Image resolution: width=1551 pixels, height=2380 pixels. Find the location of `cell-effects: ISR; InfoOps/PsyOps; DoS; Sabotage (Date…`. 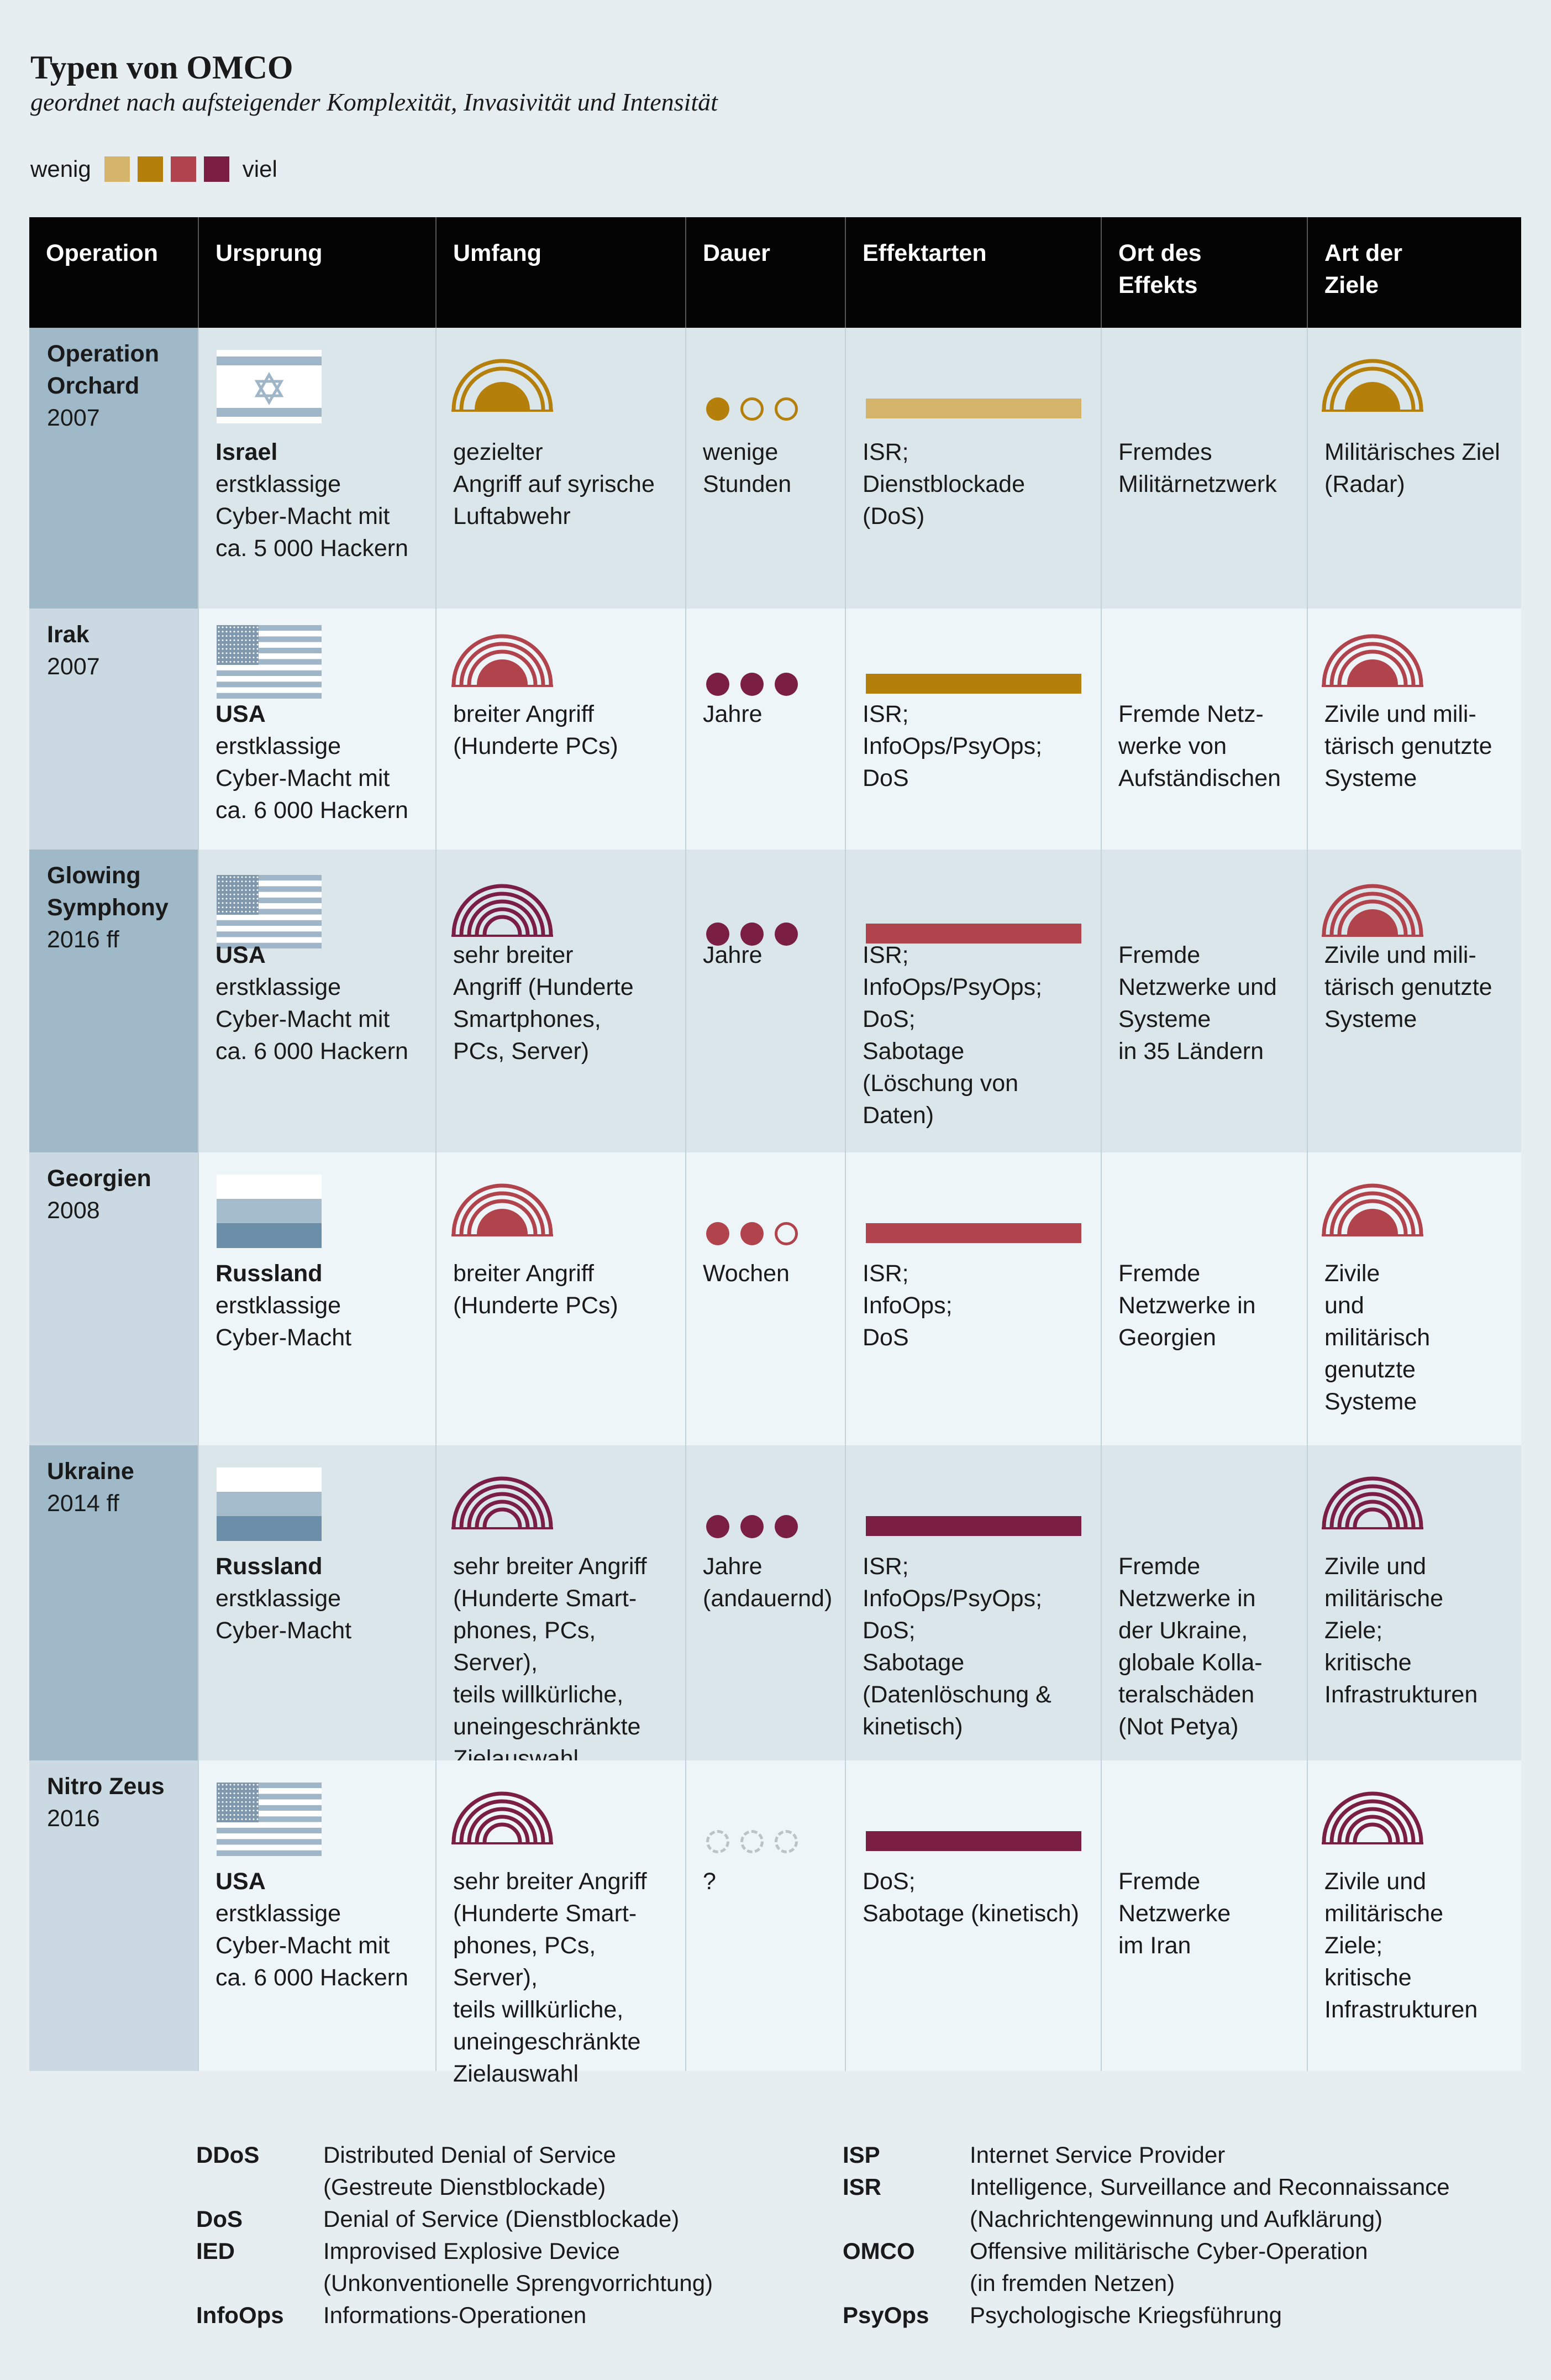

cell-effects: ISR; InfoOps/PsyOps; DoS; Sabotage (Date… is located at coordinates (974, 1602).